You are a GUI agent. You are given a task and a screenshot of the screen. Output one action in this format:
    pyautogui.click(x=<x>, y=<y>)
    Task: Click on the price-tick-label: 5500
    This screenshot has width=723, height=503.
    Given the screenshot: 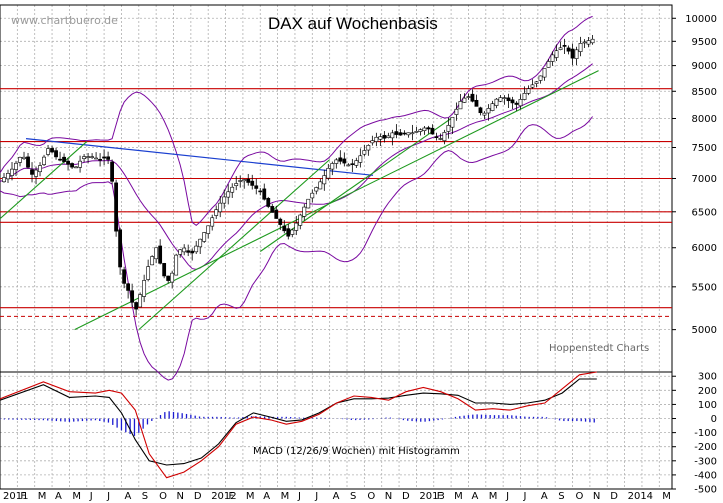 What is the action you would take?
    pyautogui.click(x=704, y=287)
    